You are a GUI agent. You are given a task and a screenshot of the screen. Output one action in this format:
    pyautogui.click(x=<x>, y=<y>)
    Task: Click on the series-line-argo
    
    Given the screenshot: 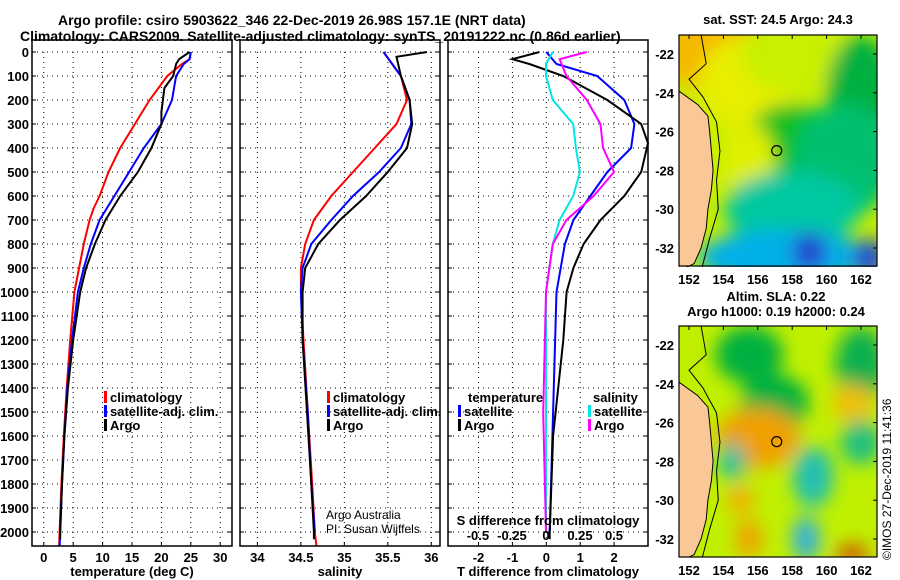 What is the action you would take?
    pyautogui.click(x=364, y=295)
    